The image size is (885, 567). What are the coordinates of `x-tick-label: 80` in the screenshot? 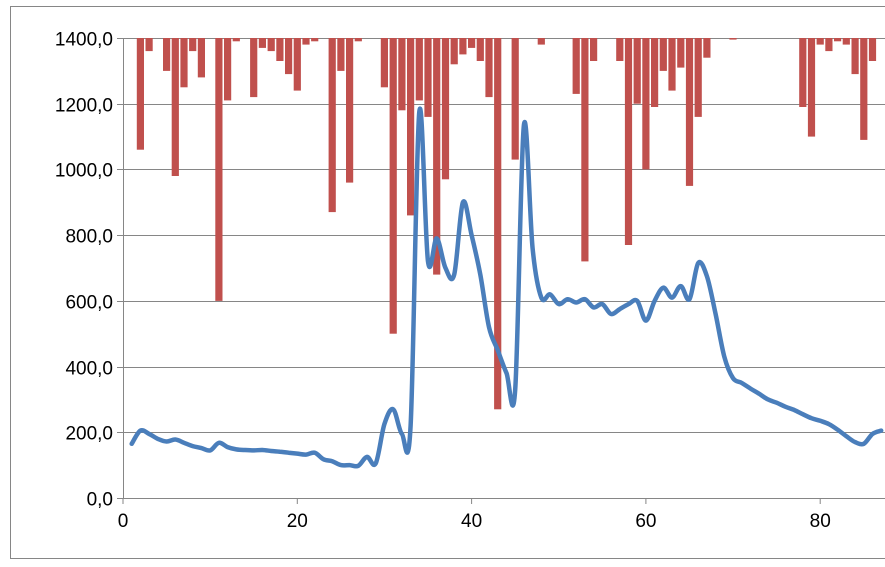 It's located at (820, 521).